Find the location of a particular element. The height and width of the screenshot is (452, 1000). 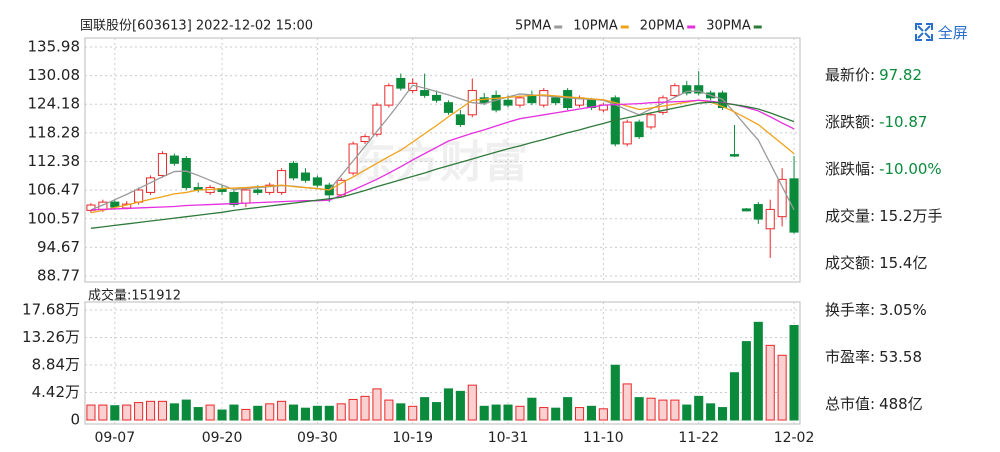

info-row: 成交量: 15.2万手 is located at coordinates (883, 215).